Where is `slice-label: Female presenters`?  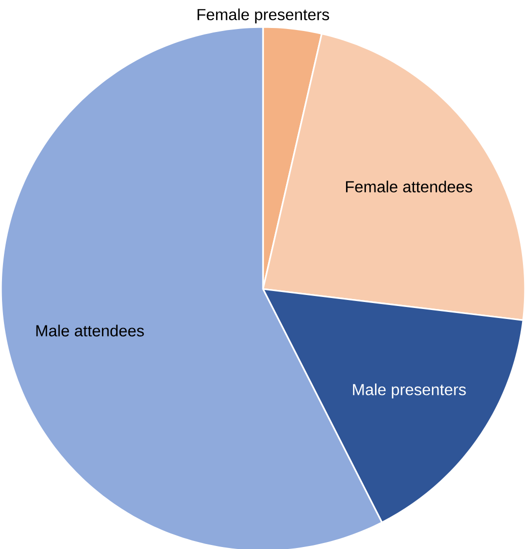 slice-label: Female presenters is located at coordinates (264, 16).